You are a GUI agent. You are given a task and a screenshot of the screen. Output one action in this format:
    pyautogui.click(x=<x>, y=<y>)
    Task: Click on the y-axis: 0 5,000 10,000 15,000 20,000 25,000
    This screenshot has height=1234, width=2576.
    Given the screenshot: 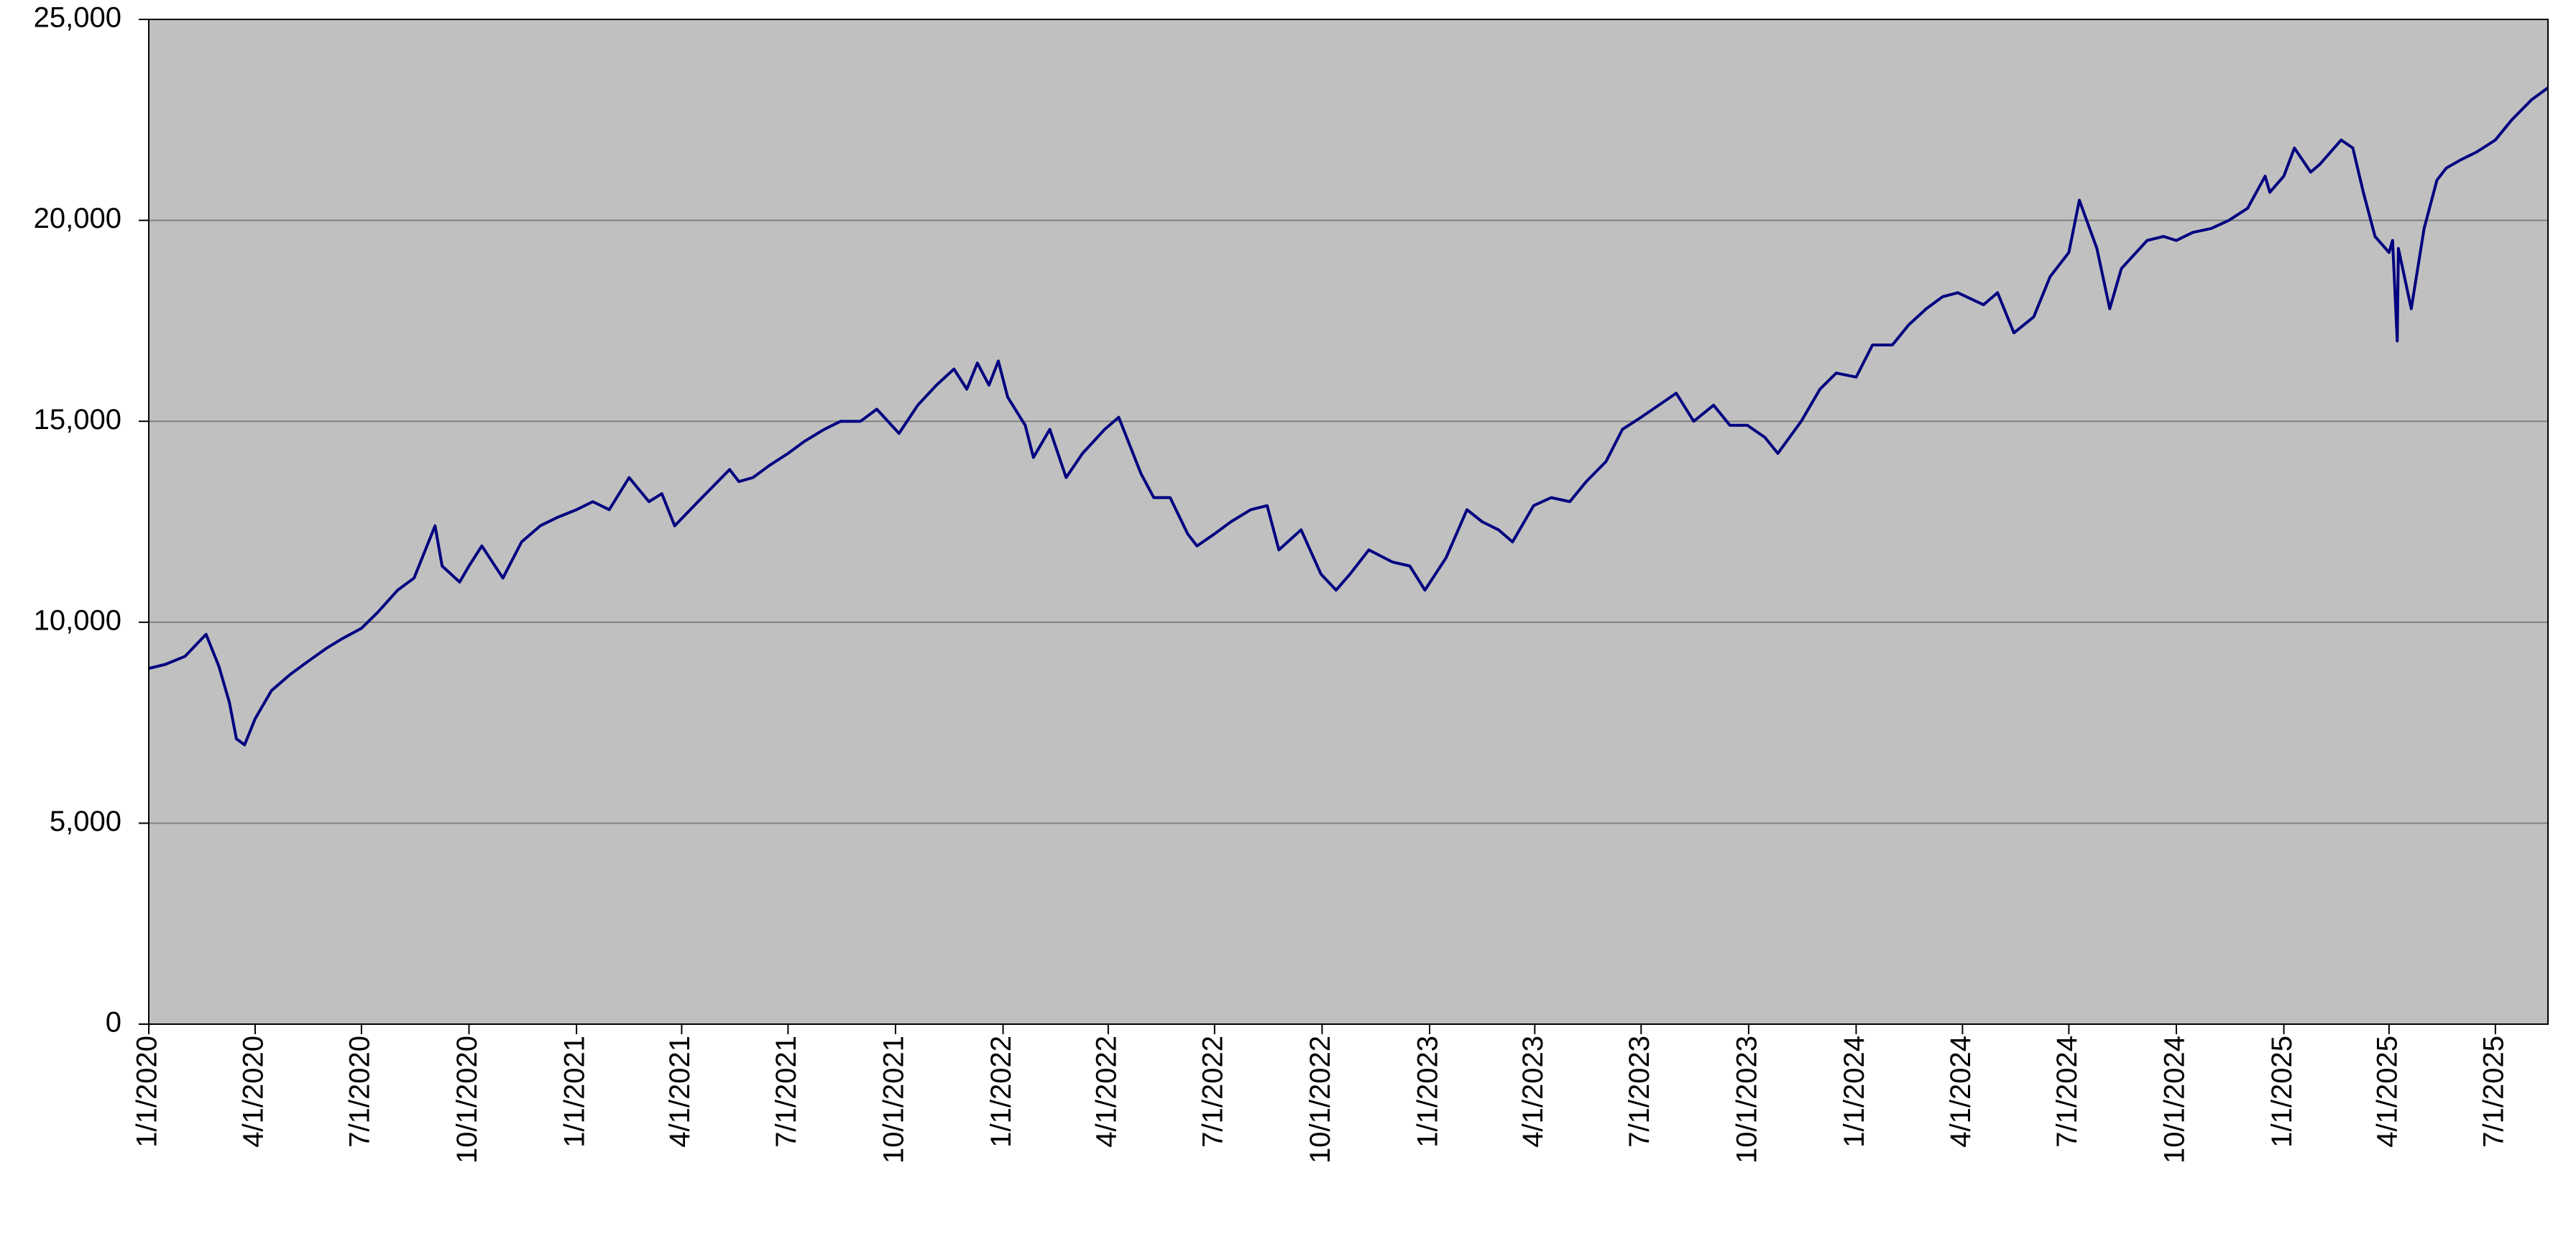 What is the action you would take?
    pyautogui.click(x=91, y=521)
    